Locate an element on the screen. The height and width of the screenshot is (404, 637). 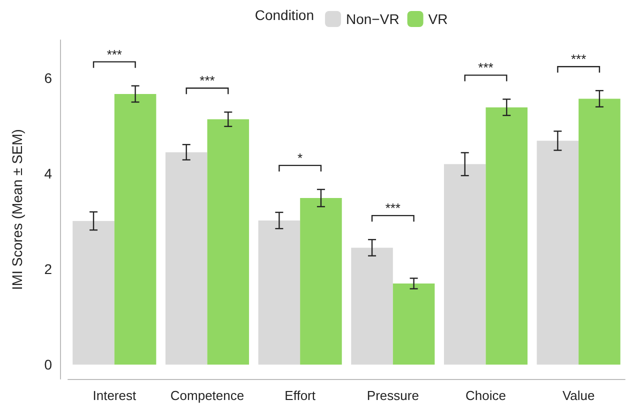
legend-label: VR is located at coordinates (438, 19).